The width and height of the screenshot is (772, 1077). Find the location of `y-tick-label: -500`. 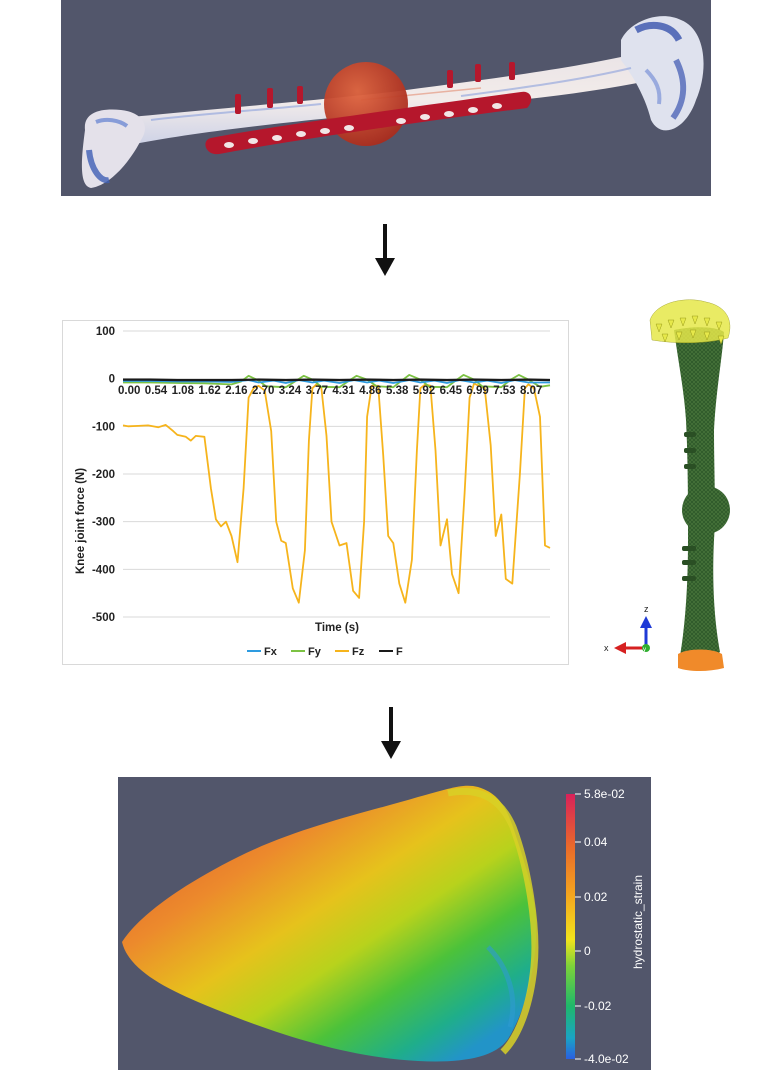

y-tick-label: -500 is located at coordinates (103, 618).